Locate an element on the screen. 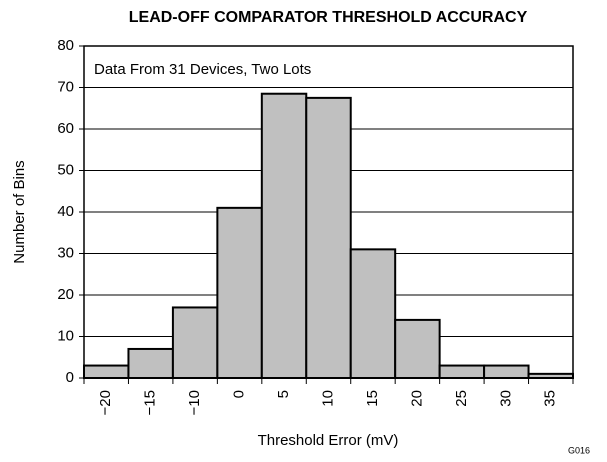  y-tick-label: 0 is located at coordinates (70, 377).